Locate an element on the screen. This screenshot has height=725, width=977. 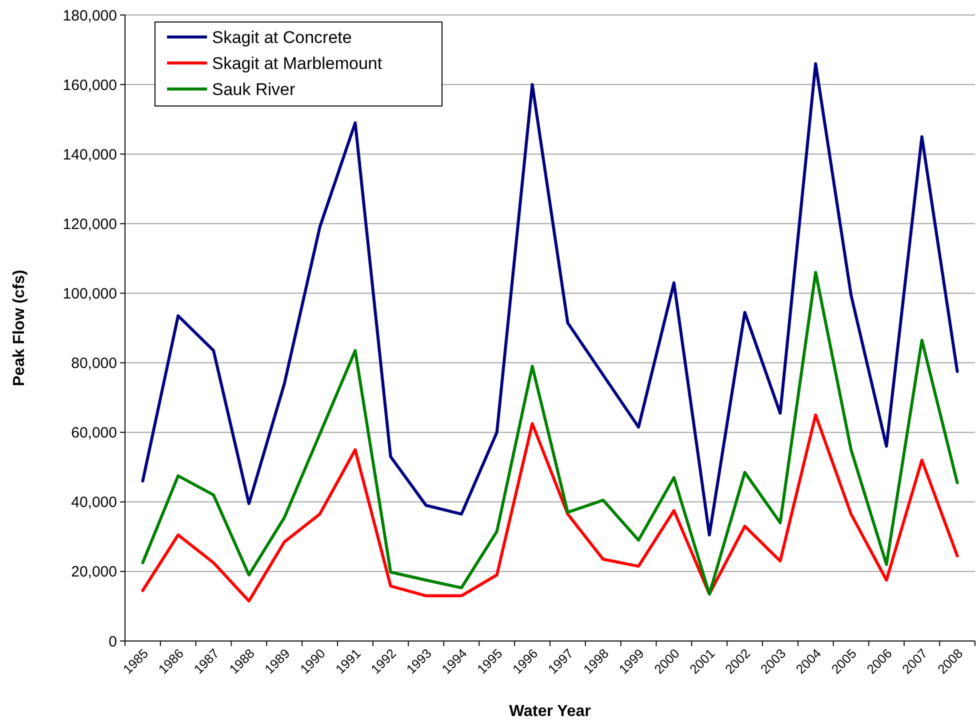
y-tick-label: 40,000 is located at coordinates (94, 503).